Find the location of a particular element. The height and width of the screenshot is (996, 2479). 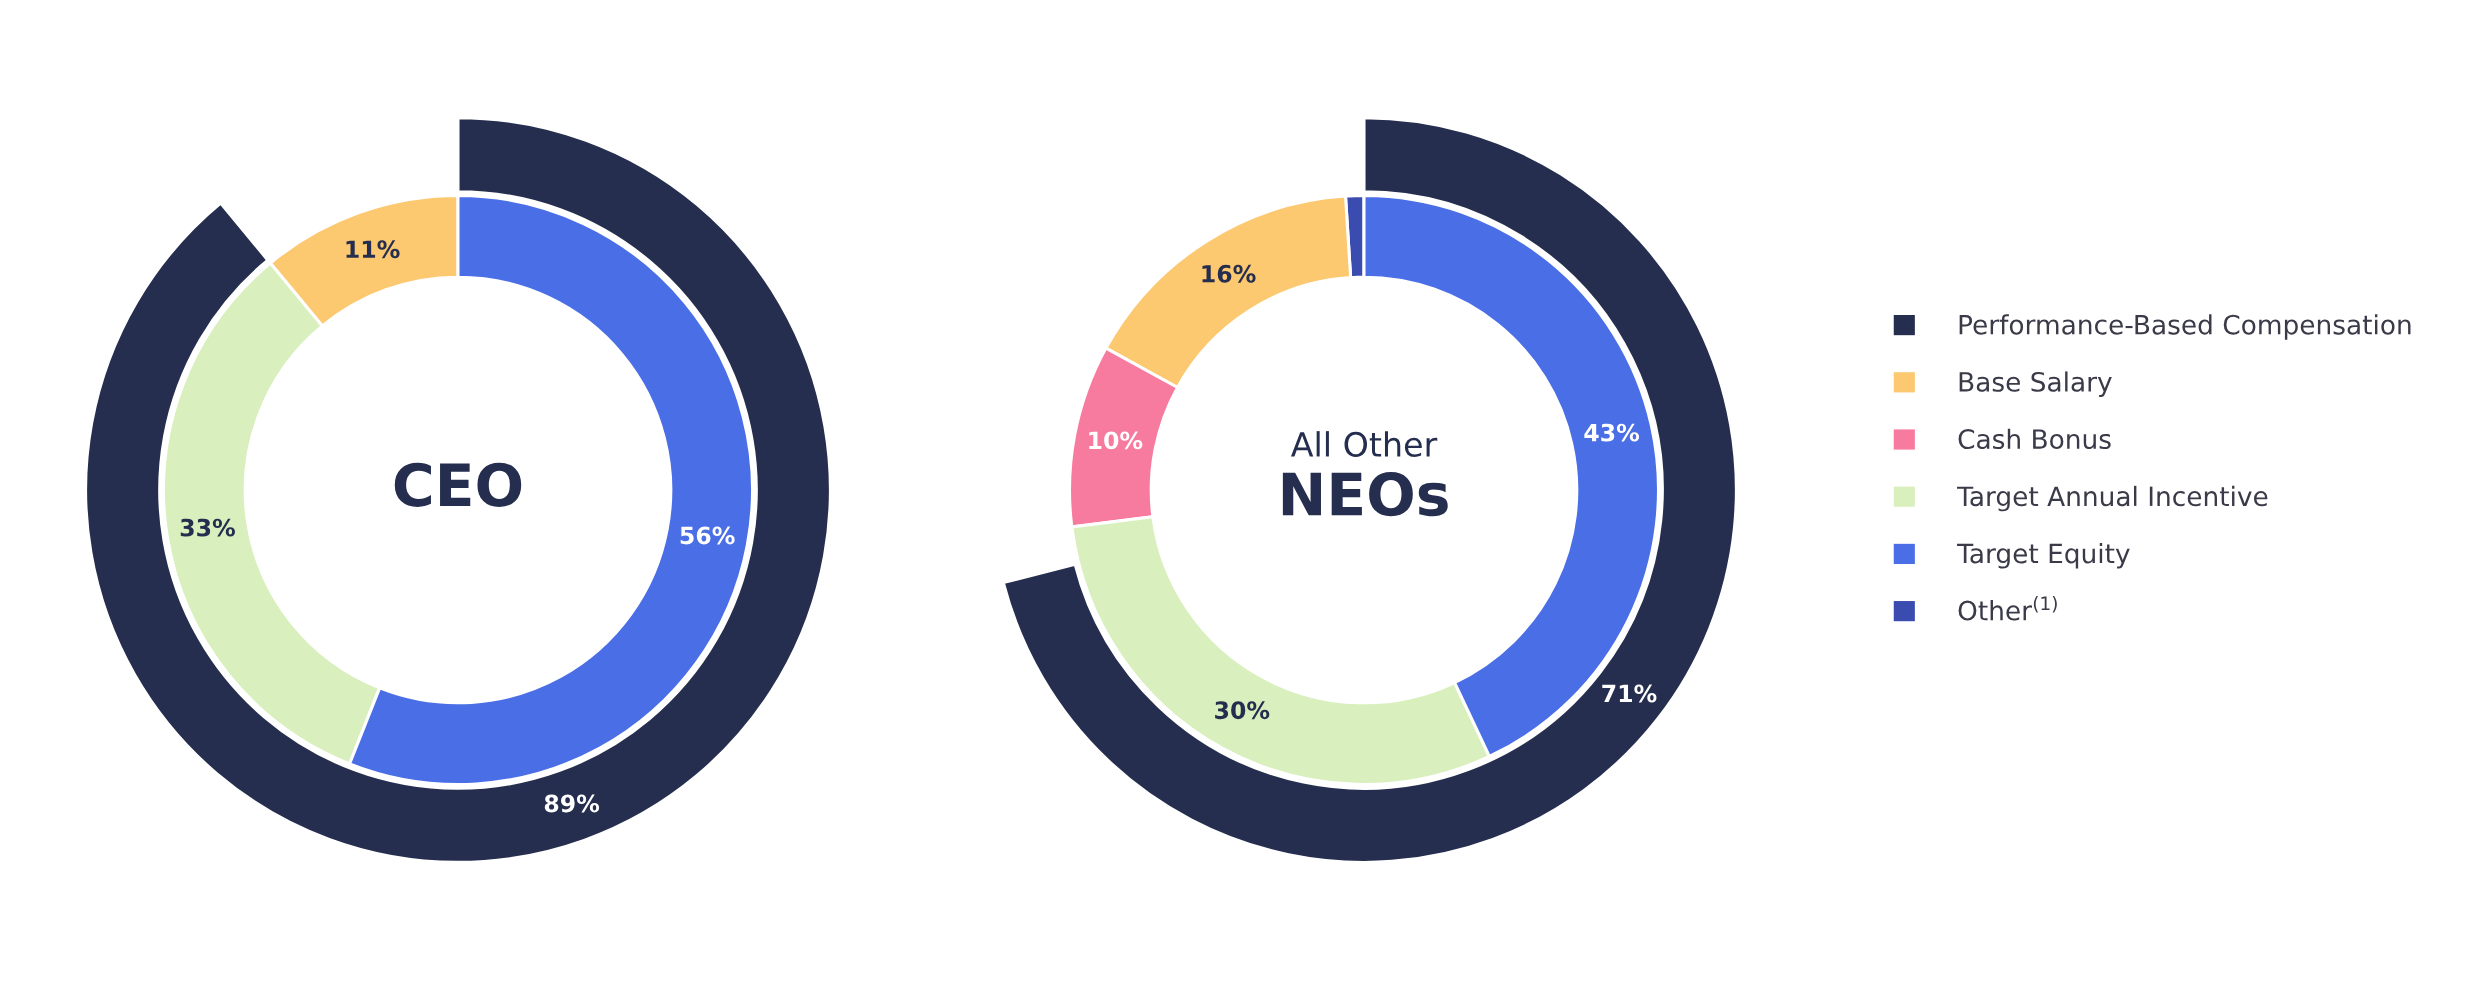

text: CEO is located at coordinates (458, 484).